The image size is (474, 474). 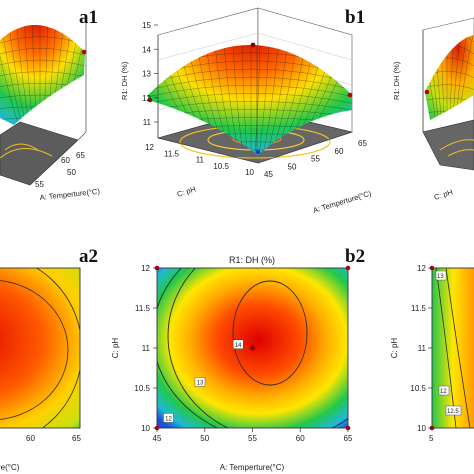 What do you see at coordinates (432, 353) in the screenshot?
I see `panel-c2-contour: 13 12 12.5 10 10.5 11 11.5 12 5 C: pH` at bounding box center [432, 353].